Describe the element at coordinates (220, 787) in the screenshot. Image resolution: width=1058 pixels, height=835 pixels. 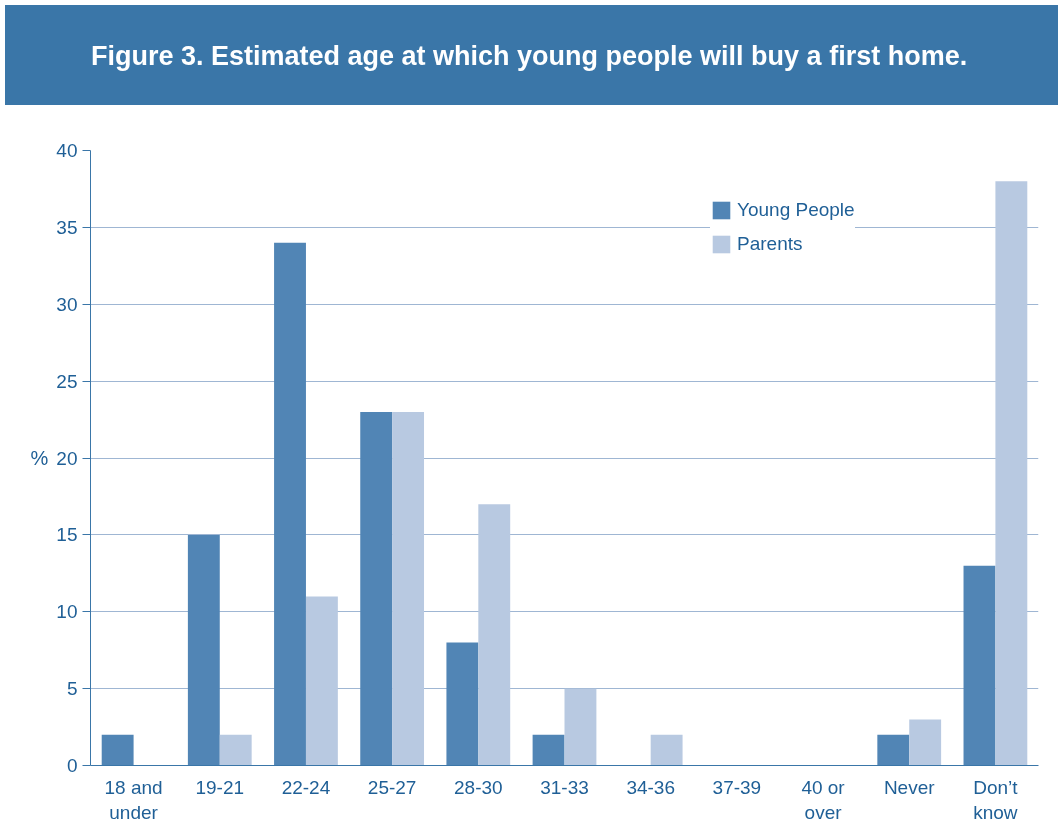
I see `x-tick-label: 19-21` at that location.